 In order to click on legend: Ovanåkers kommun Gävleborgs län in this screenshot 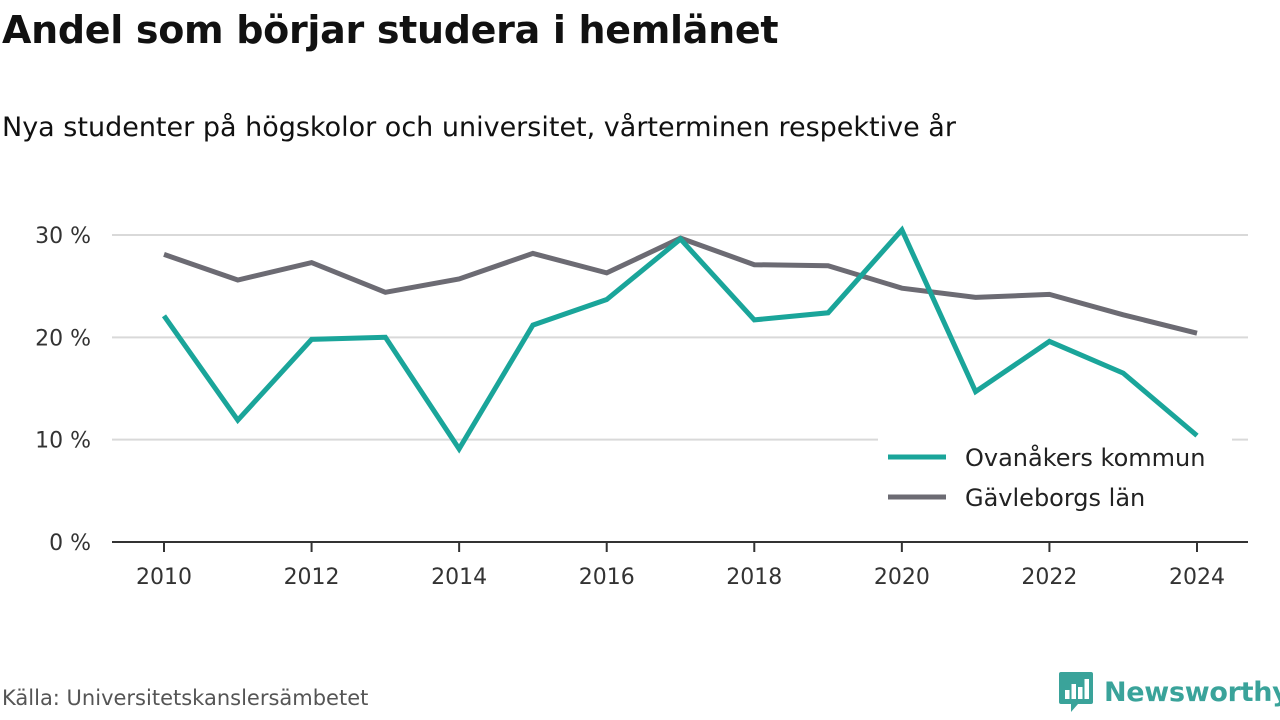, I will do `click(1055, 481)`.